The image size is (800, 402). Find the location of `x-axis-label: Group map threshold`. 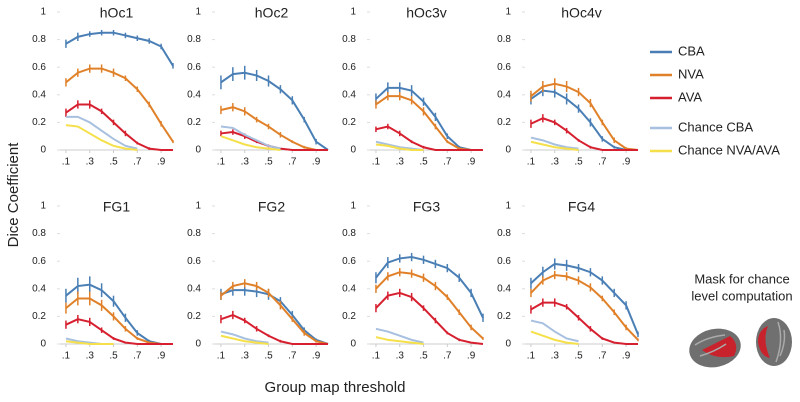

x-axis-label: Group map threshold is located at coordinates (335, 387).